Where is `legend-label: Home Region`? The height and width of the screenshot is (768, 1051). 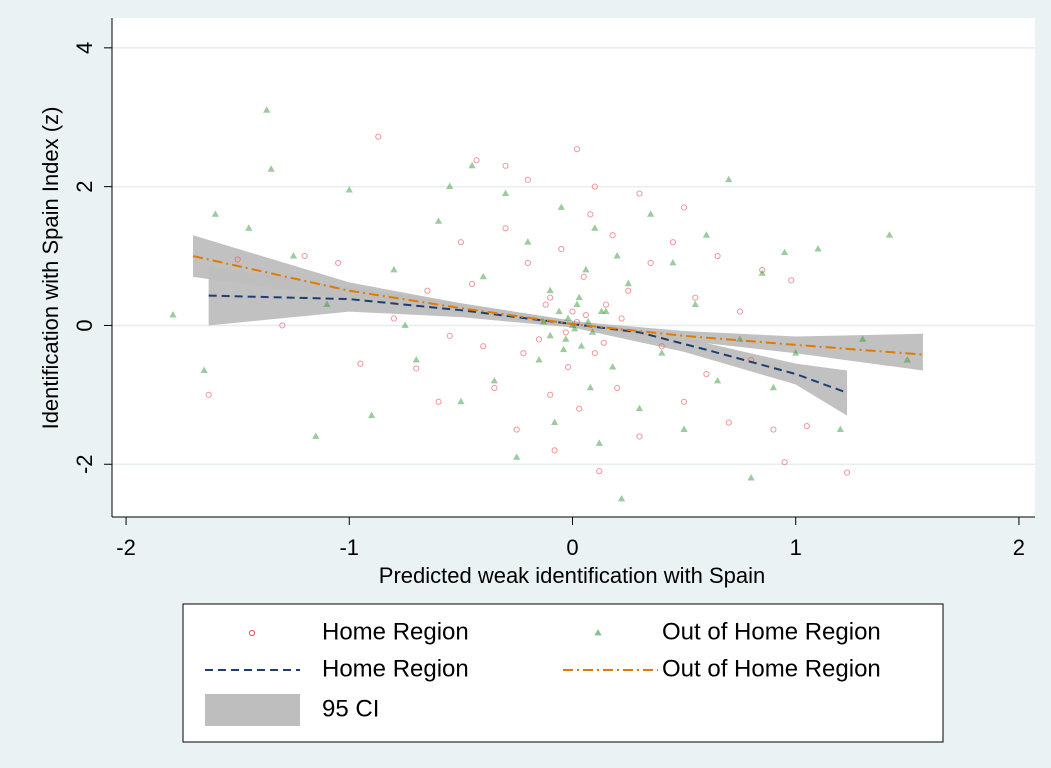
legend-label: Home Region is located at coordinates (395, 631).